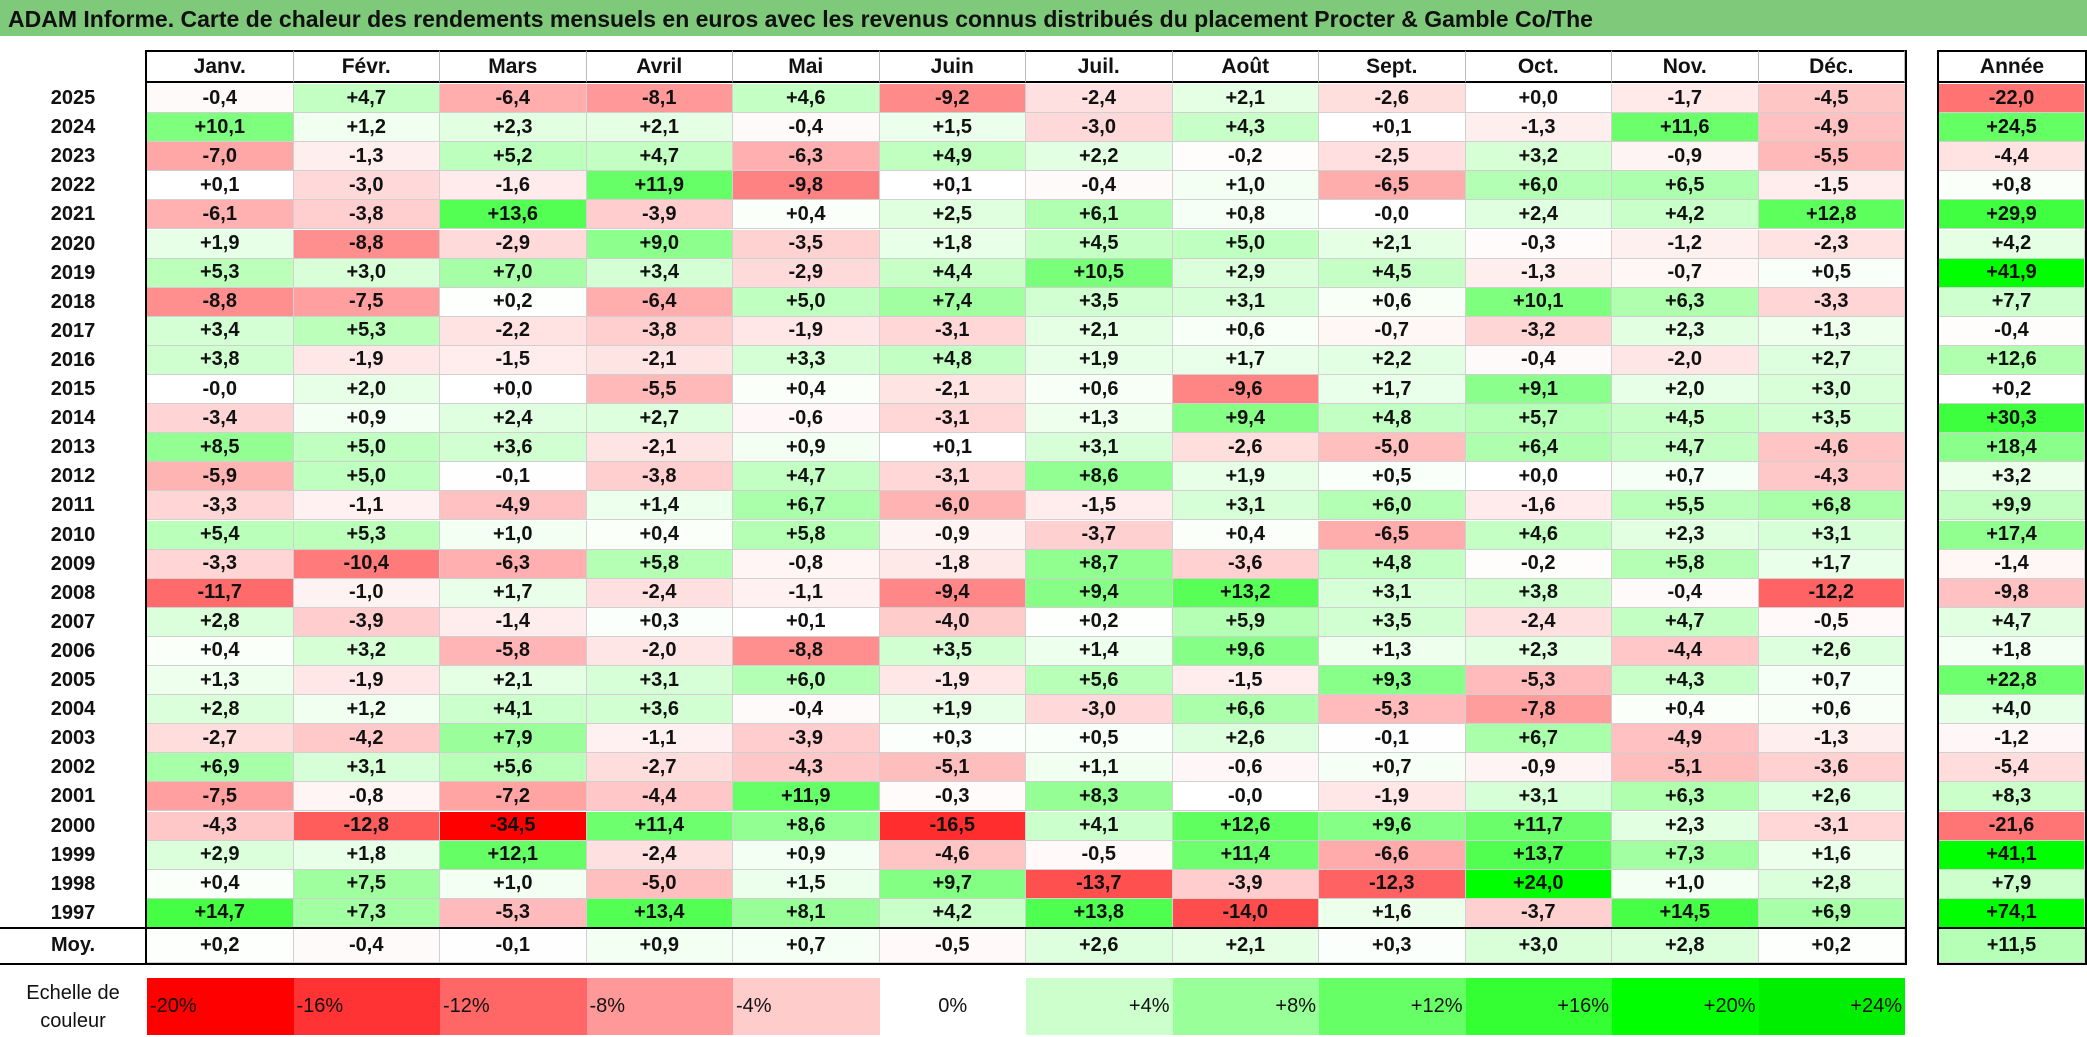 The height and width of the screenshot is (1037, 2087). Describe the element at coordinates (2012, 273) in the screenshot. I see `annual-cell: +41,9` at that location.